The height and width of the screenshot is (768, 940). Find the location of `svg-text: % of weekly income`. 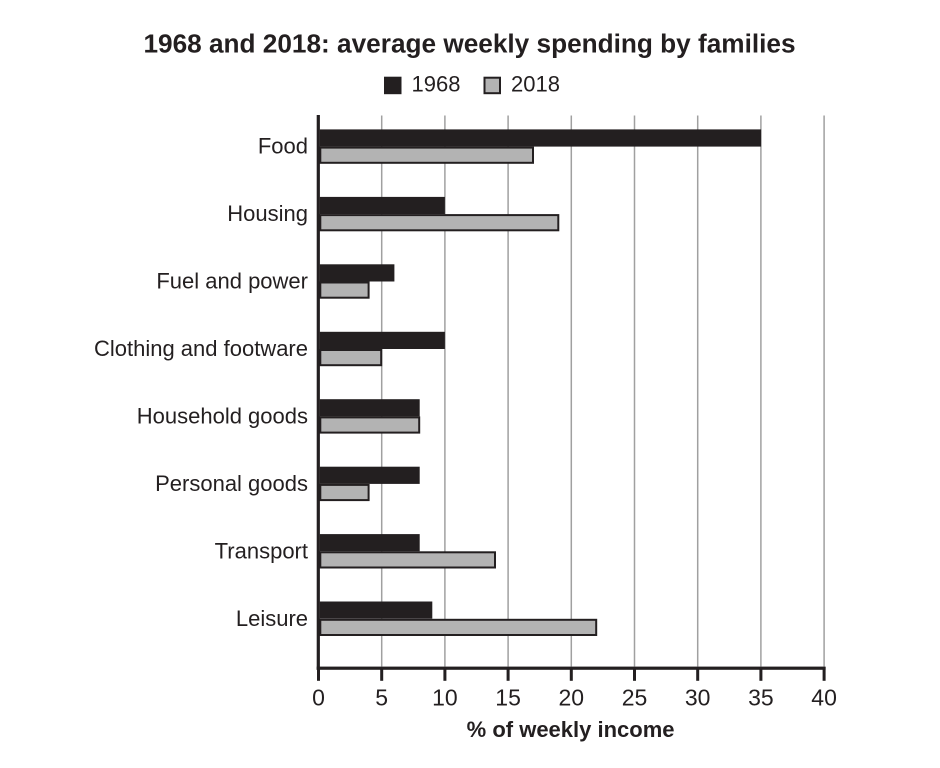

svg-text: % of weekly income is located at coordinates (571, 729).